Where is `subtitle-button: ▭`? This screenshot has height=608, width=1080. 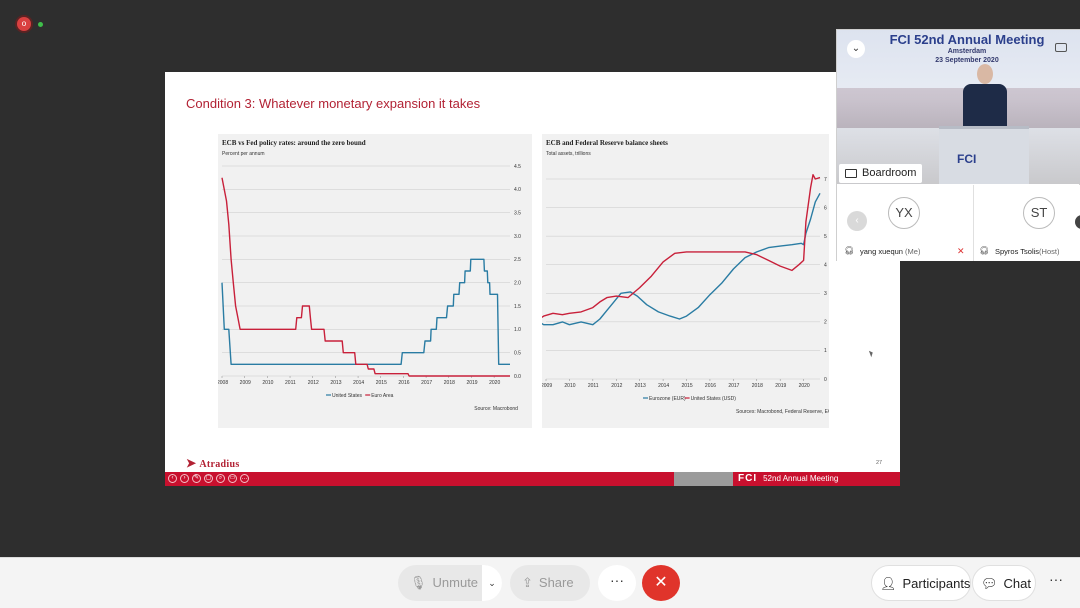
subtitle-button: ▭ is located at coordinates (232, 478).